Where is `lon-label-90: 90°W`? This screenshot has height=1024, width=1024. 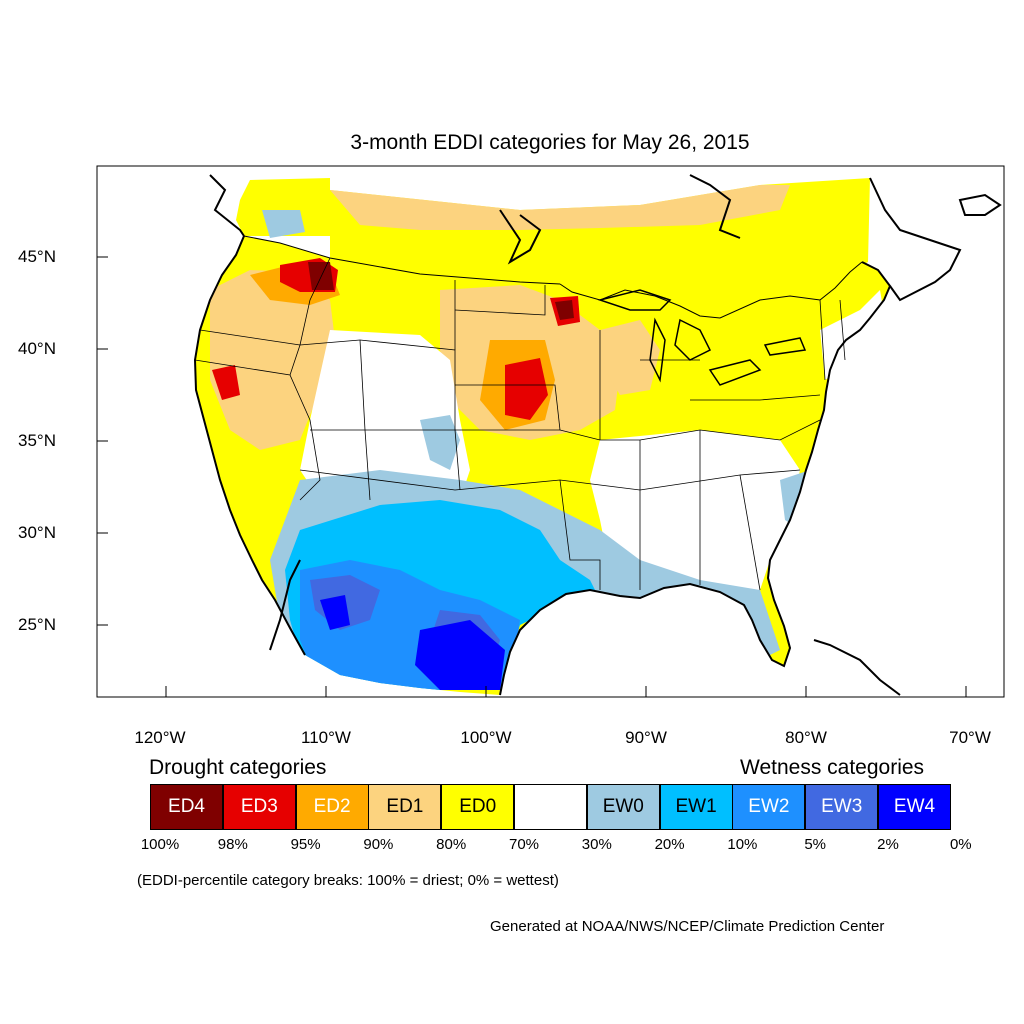 lon-label-90: 90°W is located at coordinates (646, 737).